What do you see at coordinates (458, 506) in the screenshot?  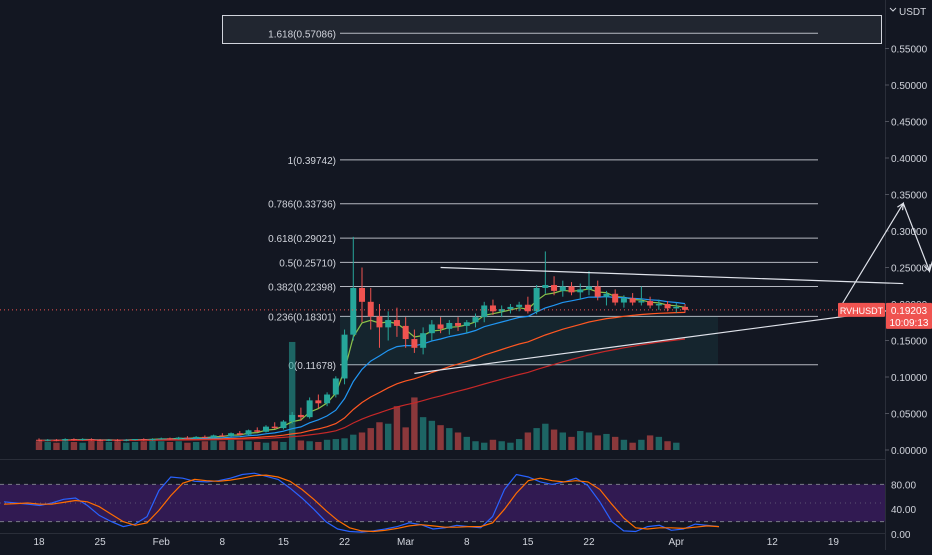 I see `stoch-rsi-pane: 80.00 40.00 0.00` at bounding box center [458, 506].